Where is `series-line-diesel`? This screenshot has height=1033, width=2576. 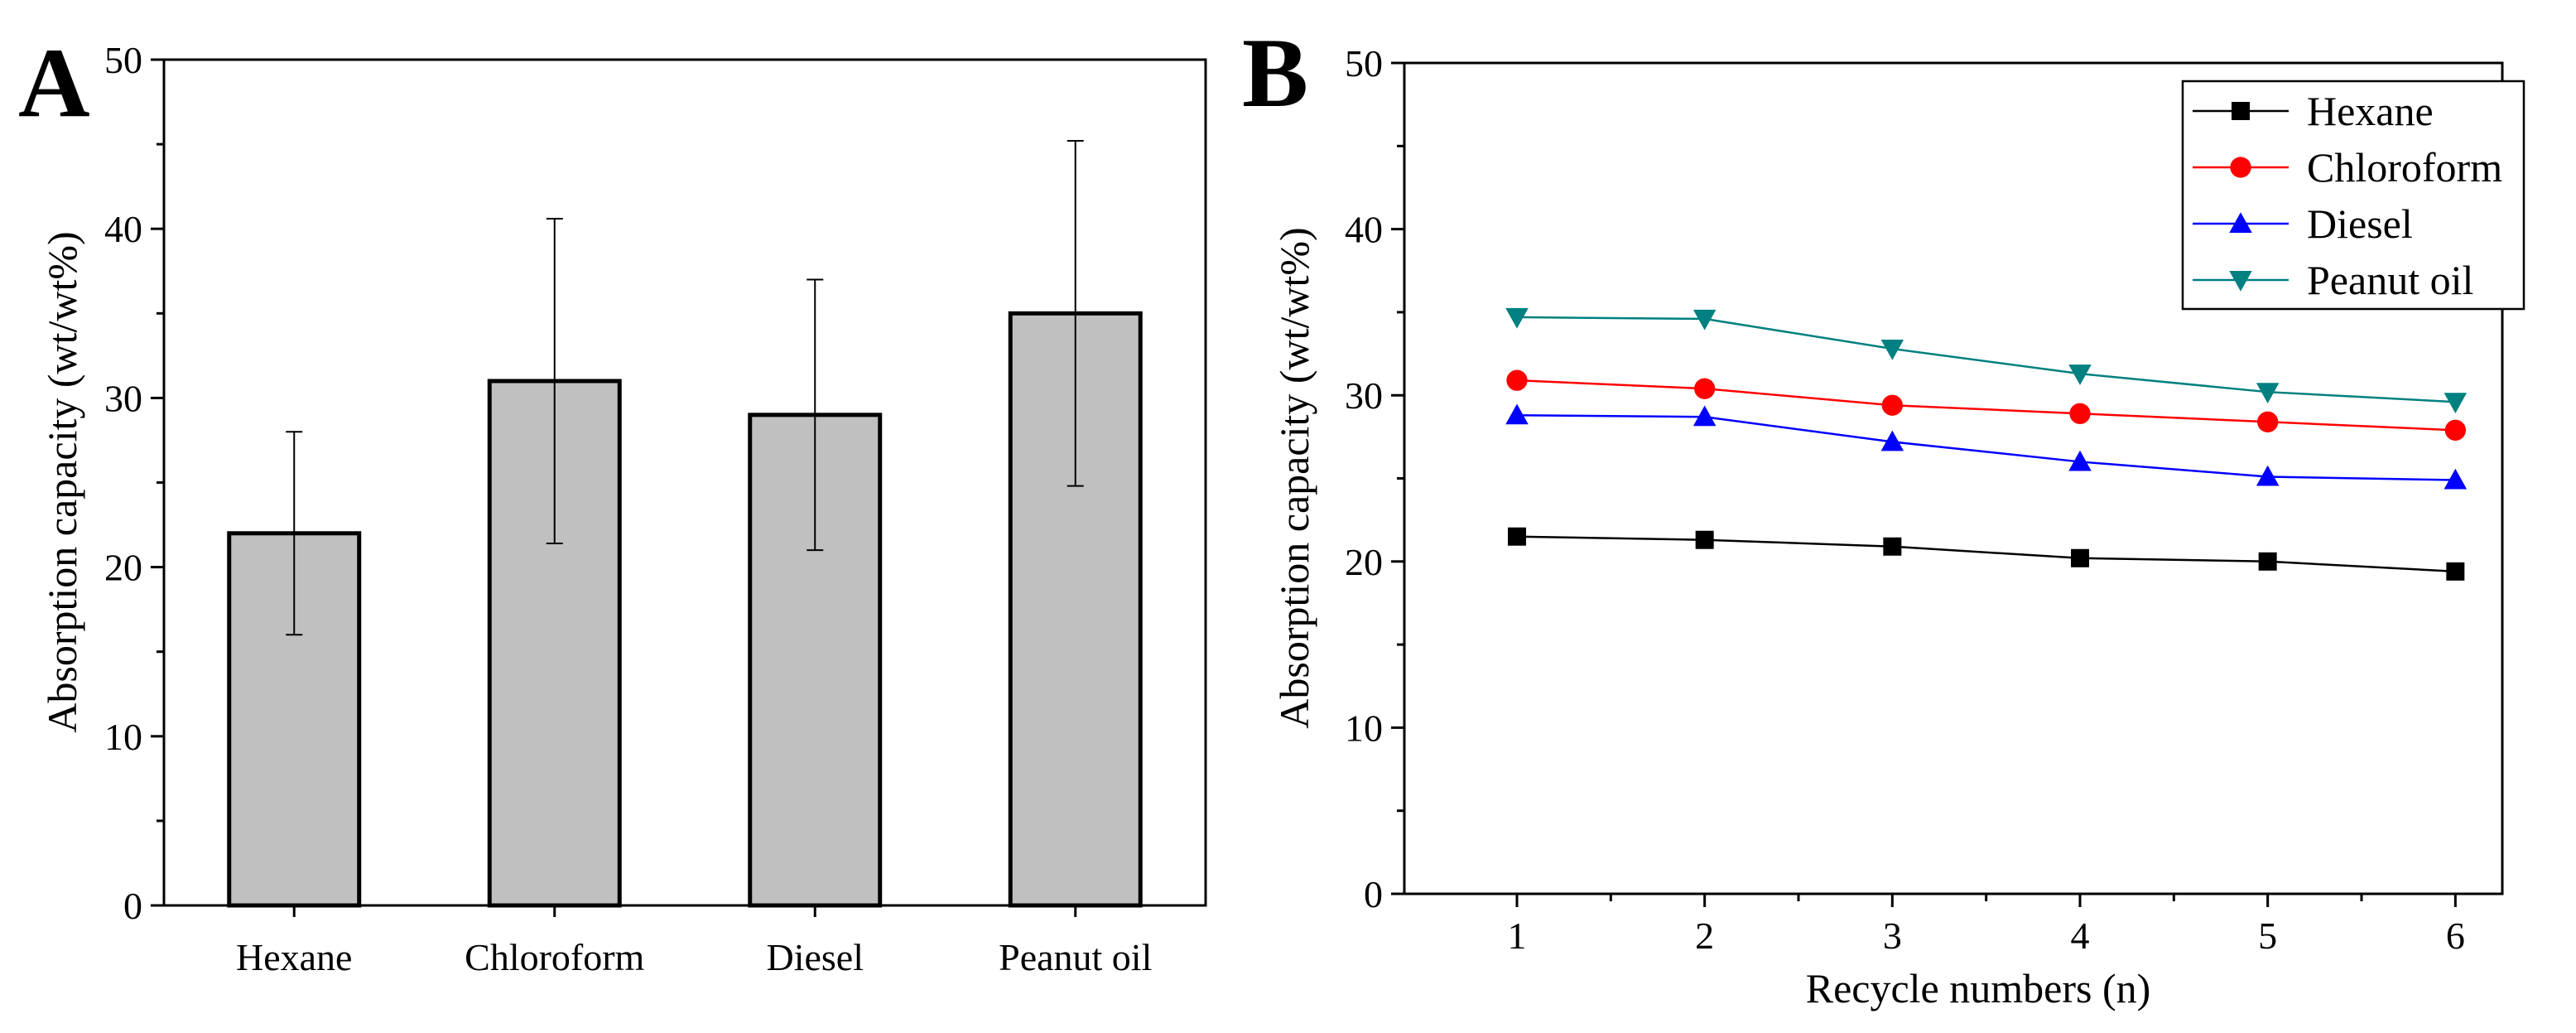 series-line-diesel is located at coordinates (1986, 448).